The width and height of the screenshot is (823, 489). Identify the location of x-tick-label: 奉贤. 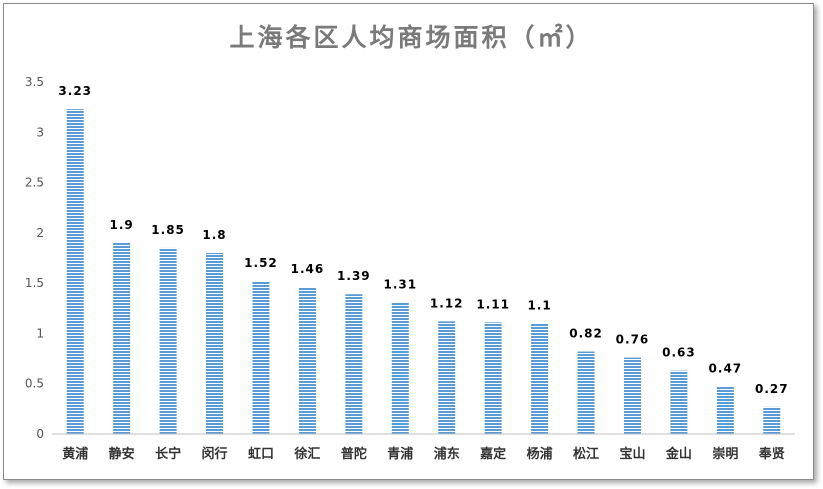
(771, 454).